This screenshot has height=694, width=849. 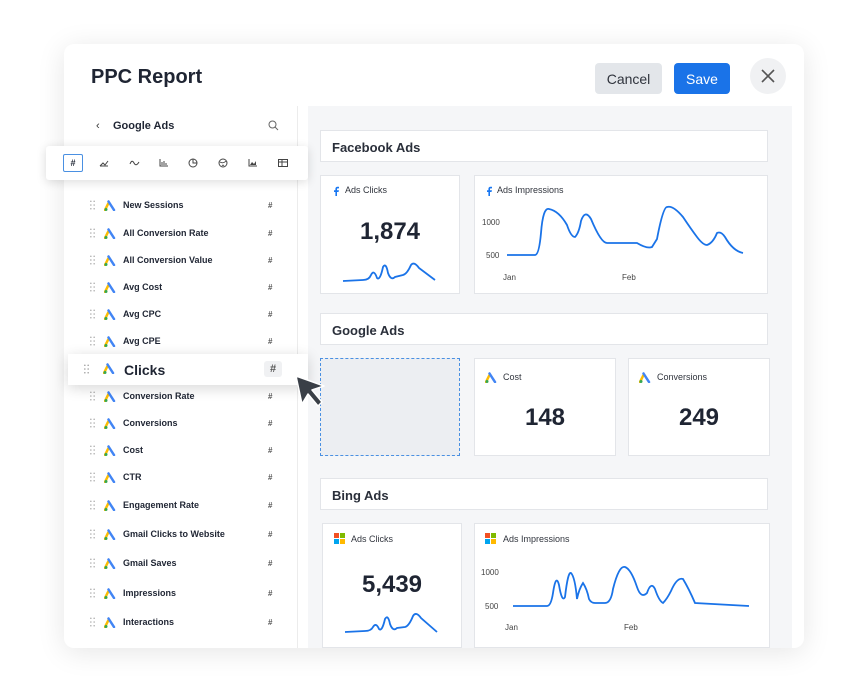 What do you see at coordinates (336, 191) in the screenshot?
I see `facebook-icon` at bounding box center [336, 191].